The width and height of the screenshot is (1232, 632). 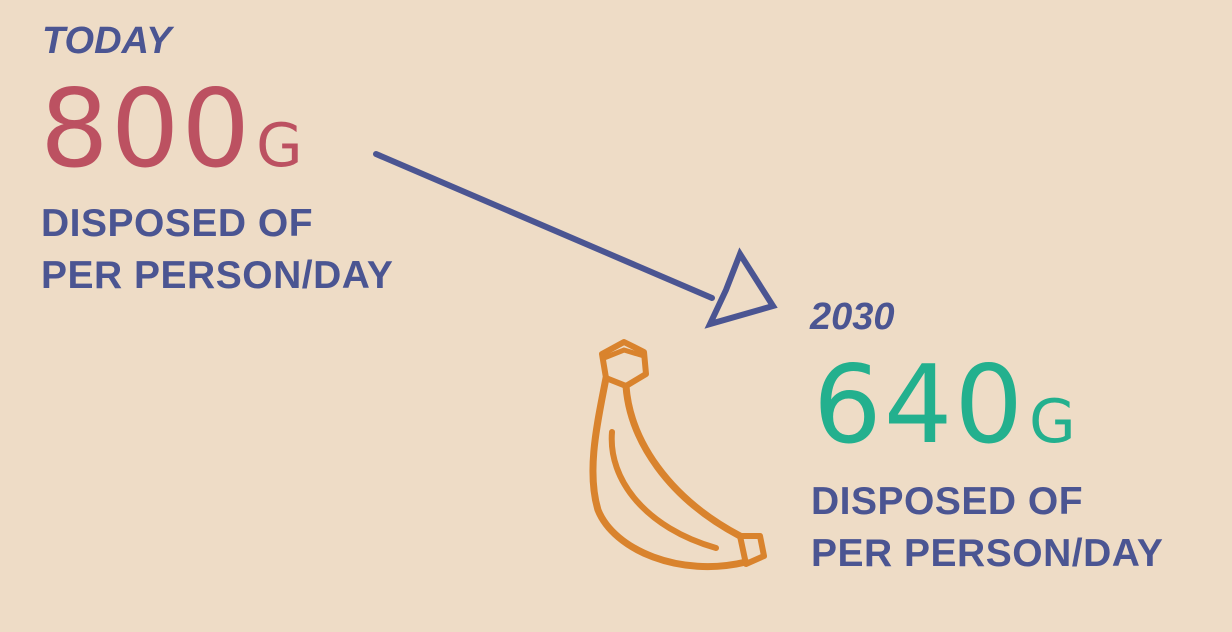 What do you see at coordinates (544, 226) in the screenshot?
I see `arrow-shaft` at bounding box center [544, 226].